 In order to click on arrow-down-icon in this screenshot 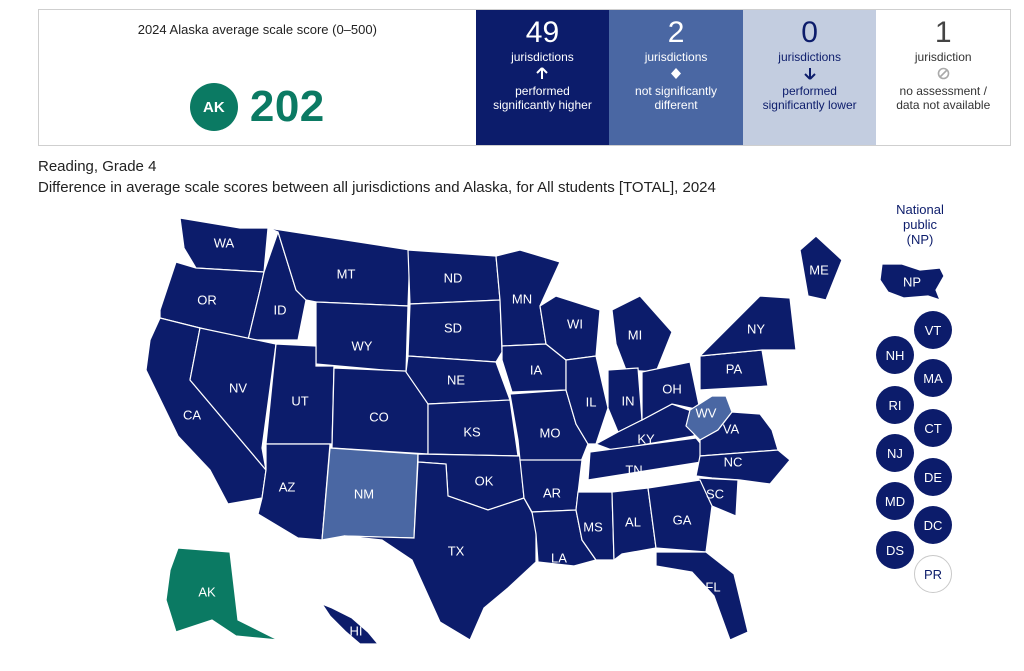, I will do `click(810, 76)`.